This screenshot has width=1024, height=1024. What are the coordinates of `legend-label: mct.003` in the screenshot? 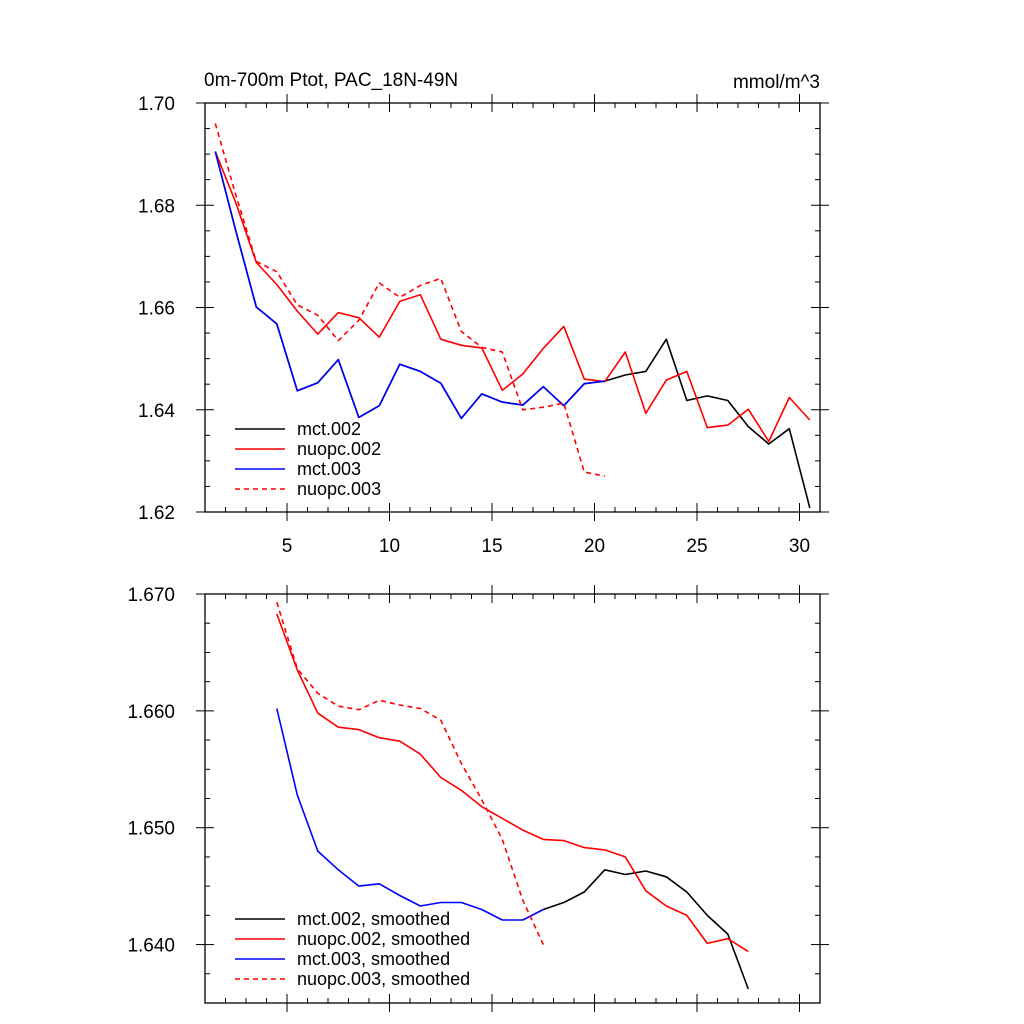 It's located at (329, 469).